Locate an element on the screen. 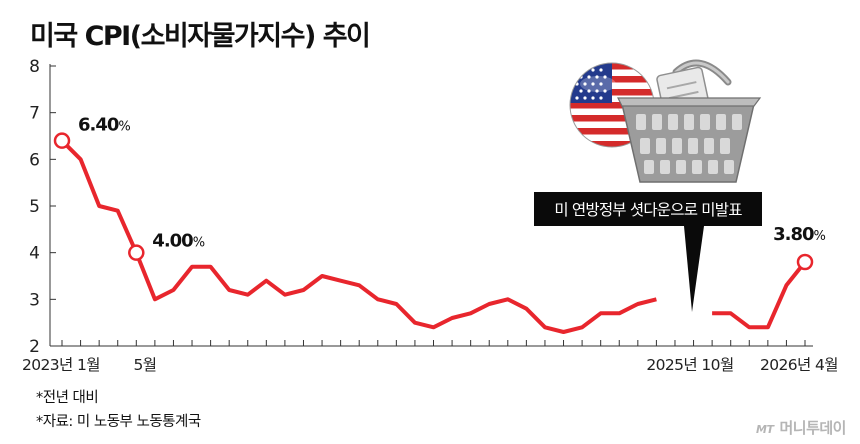 This screenshot has height=444, width=860. value-callout: 3.80% is located at coordinates (799, 234).